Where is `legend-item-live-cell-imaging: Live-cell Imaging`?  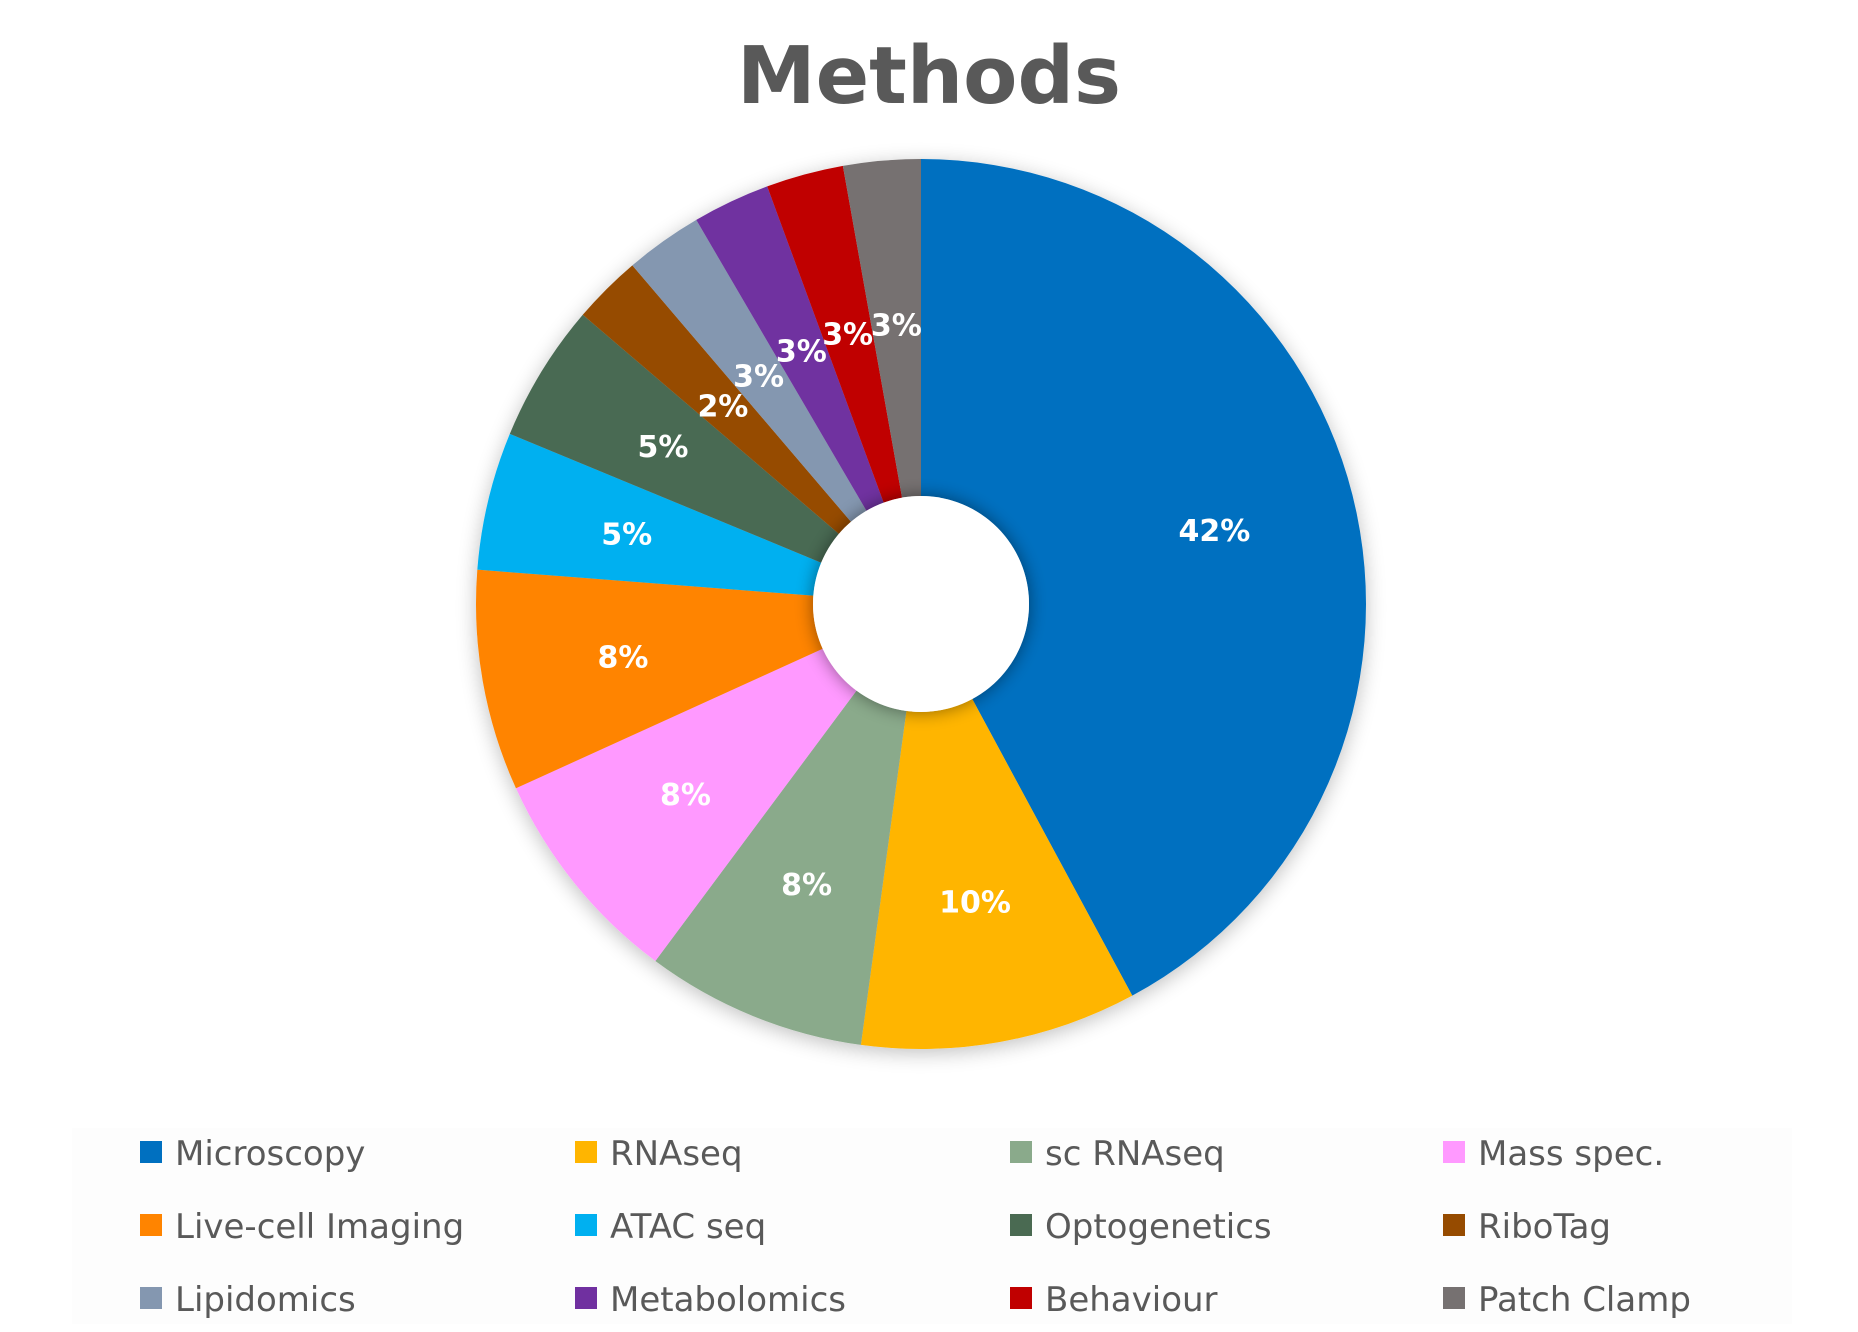 legend-item-live-cell-imaging: Live-cell Imaging is located at coordinates (302, 1227).